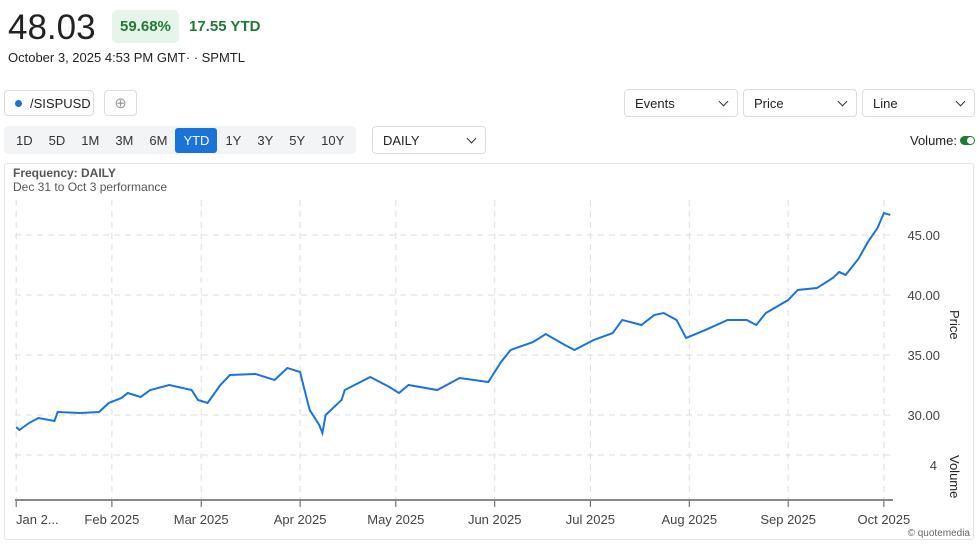 This screenshot has width=980, height=544. I want to click on range-1y: 1Y, so click(233, 140).